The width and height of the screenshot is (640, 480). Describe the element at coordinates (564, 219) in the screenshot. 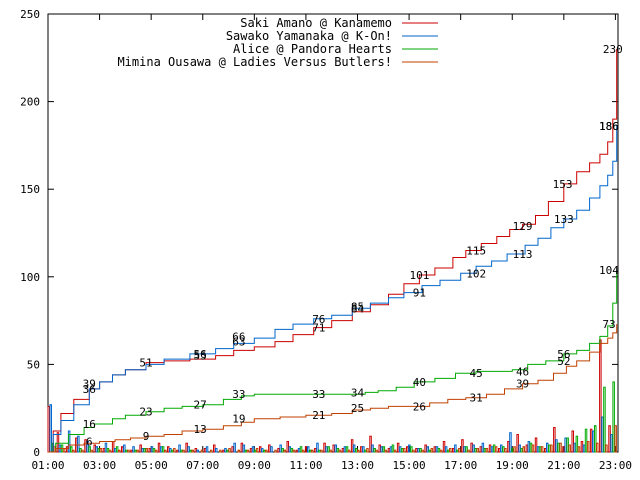

I see `data-label: 133` at that location.